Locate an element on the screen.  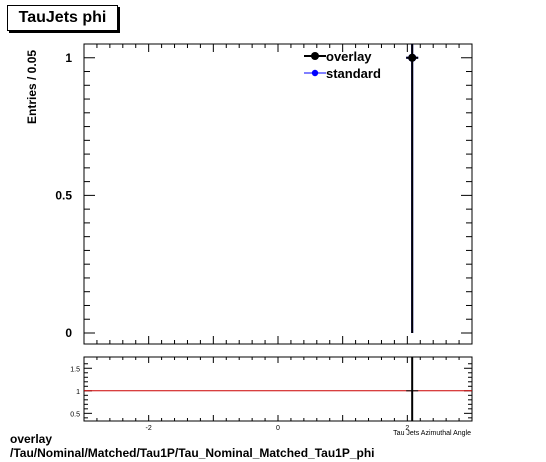
ratio-y-tick-label: 1 is located at coordinates (78, 392).